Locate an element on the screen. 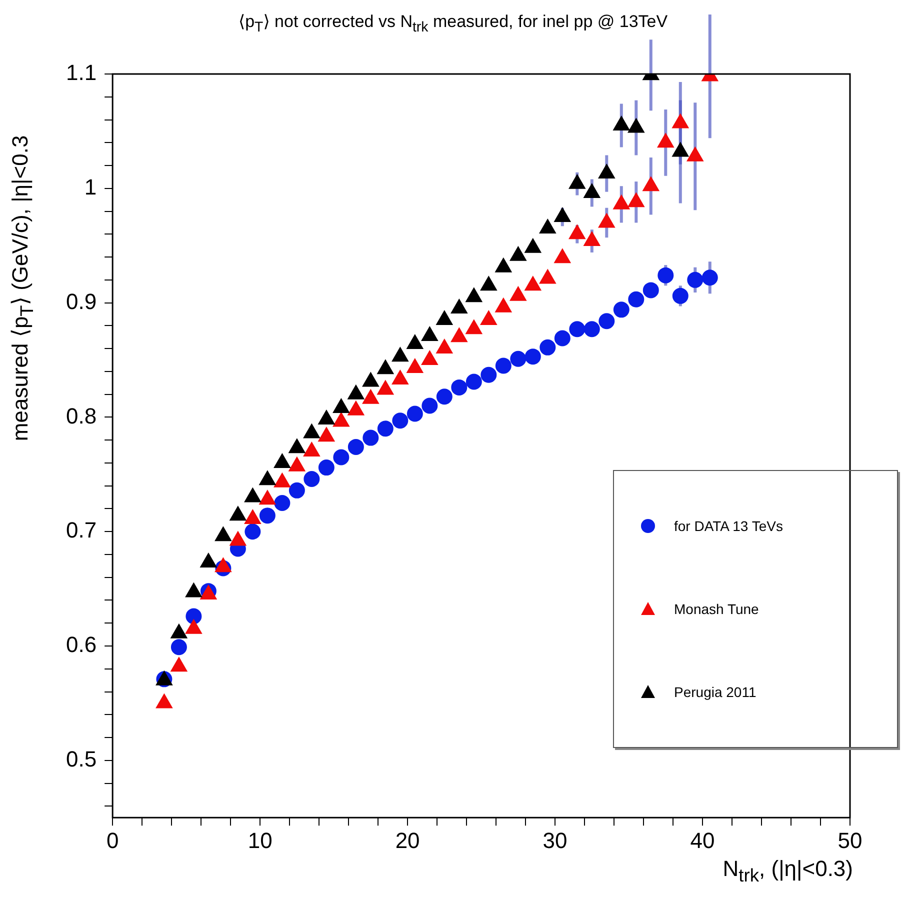 The width and height of the screenshot is (907, 899). y-tick-label: 1 is located at coordinates (90, 187).